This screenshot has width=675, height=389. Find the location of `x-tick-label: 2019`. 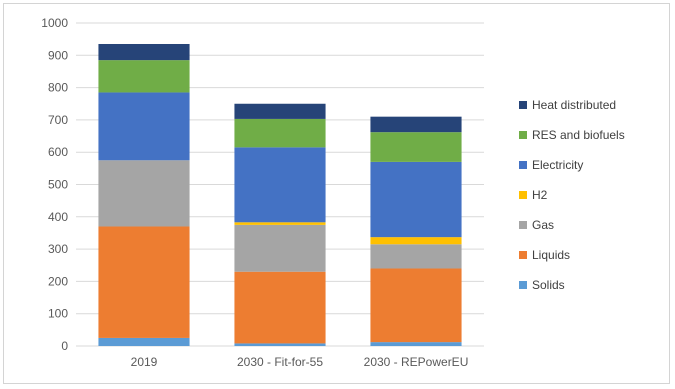

x-tick-label: 2019 is located at coordinates (144, 362).